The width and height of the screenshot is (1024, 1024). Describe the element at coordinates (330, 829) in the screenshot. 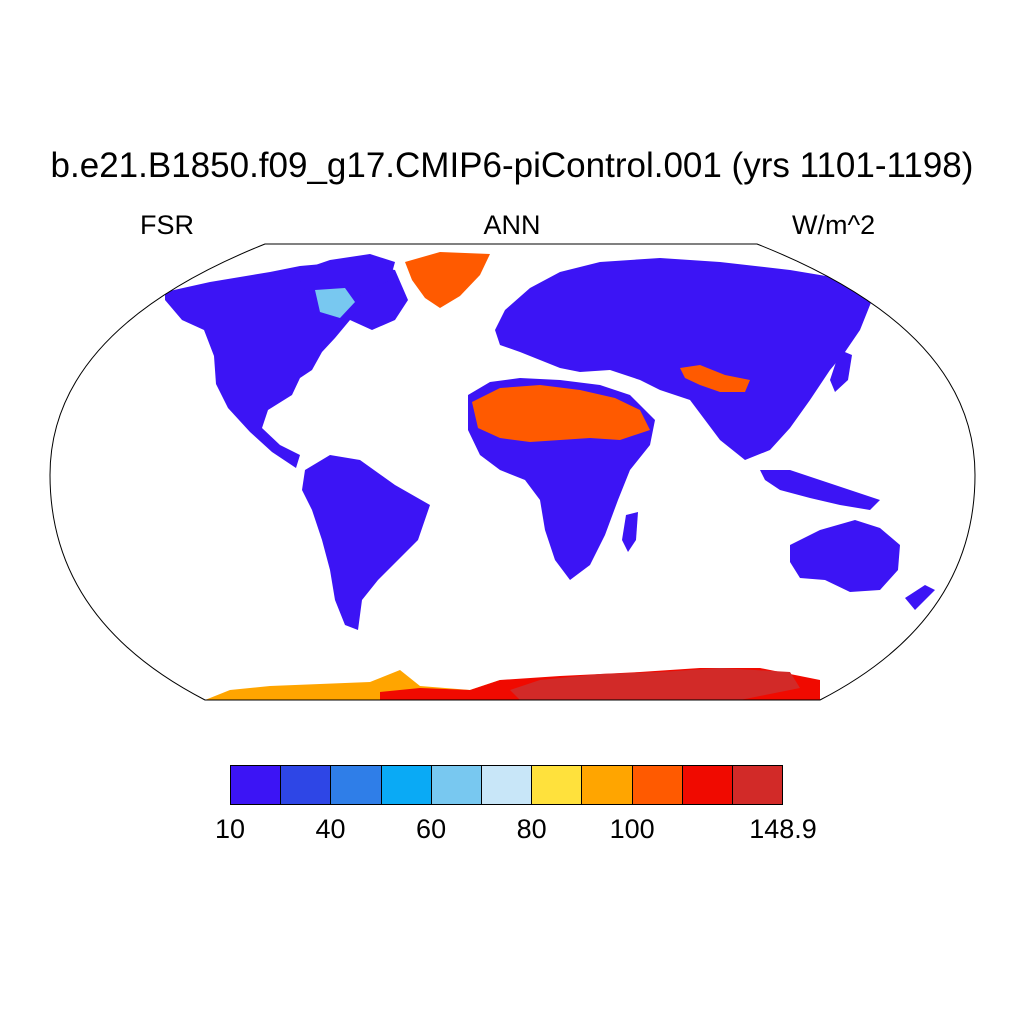

I see `colorbar-tick-label: 40` at that location.